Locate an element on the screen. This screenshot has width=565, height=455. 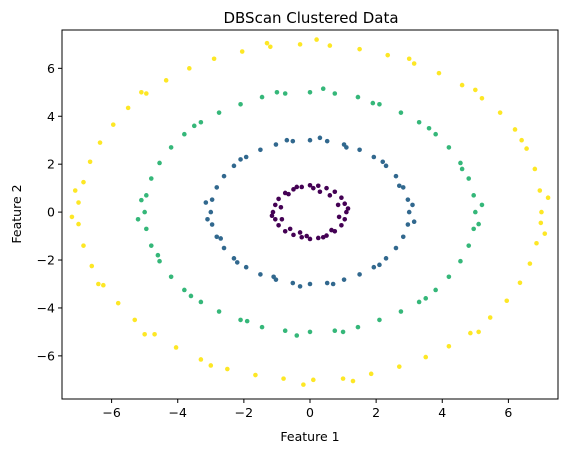
y-tick-label: −6 is located at coordinates (46, 355).